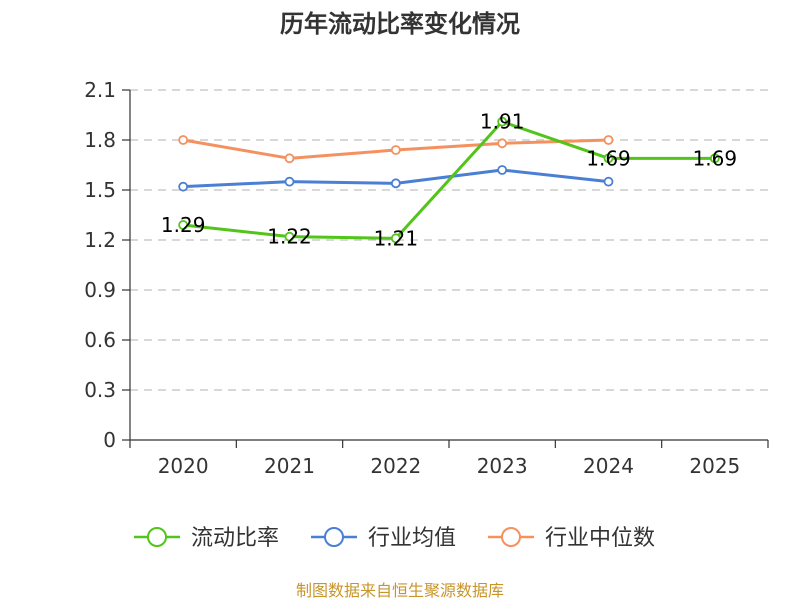  What do you see at coordinates (289, 466) in the screenshot?
I see `x-tick-label: 2021` at bounding box center [289, 466].